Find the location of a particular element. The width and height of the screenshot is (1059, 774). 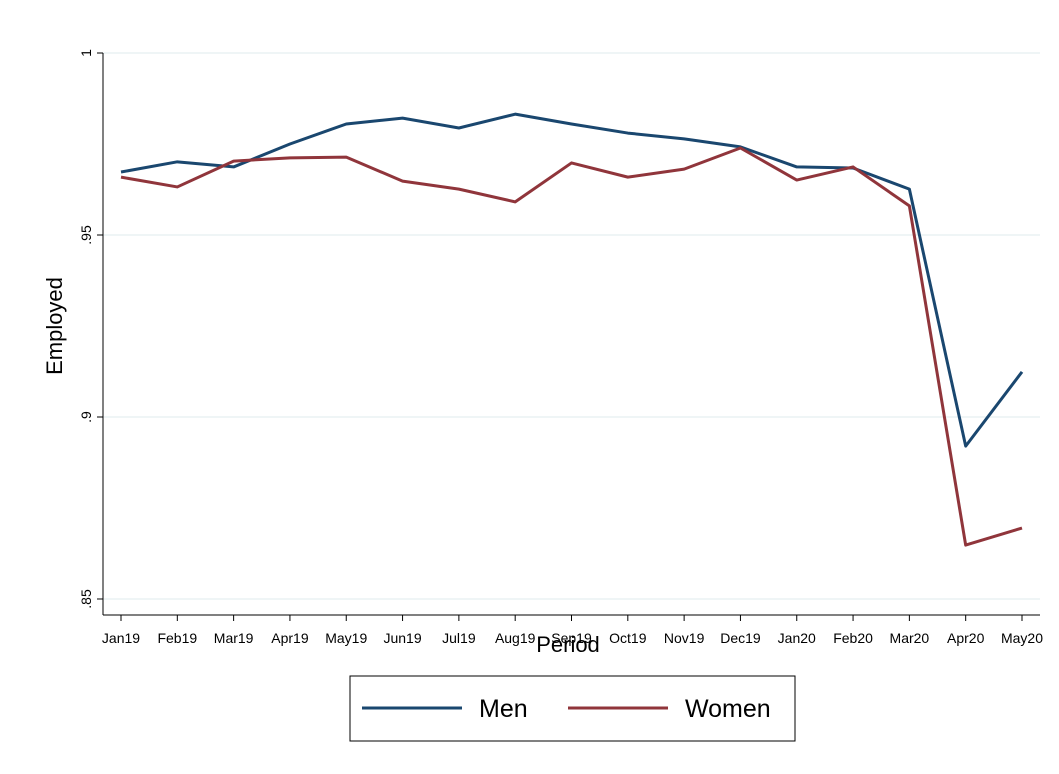

y-tick-label: .85 is located at coordinates (86, 599).